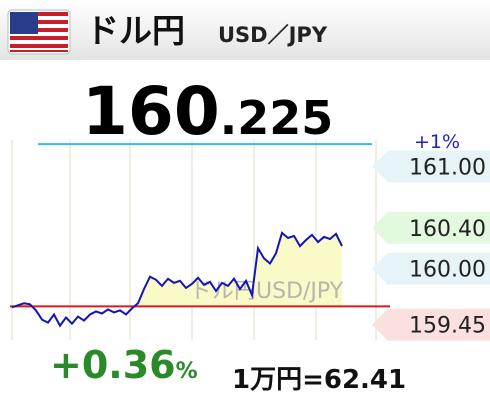 The width and height of the screenshot is (490, 405). What do you see at coordinates (187, 371) in the screenshot?
I see `change-unit: %` at bounding box center [187, 371].